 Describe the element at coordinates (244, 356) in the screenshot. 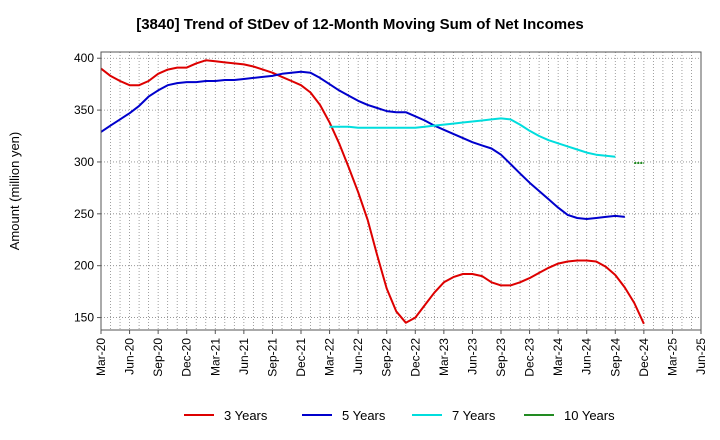

I see `x-tick-label: Jun-21` at that location.